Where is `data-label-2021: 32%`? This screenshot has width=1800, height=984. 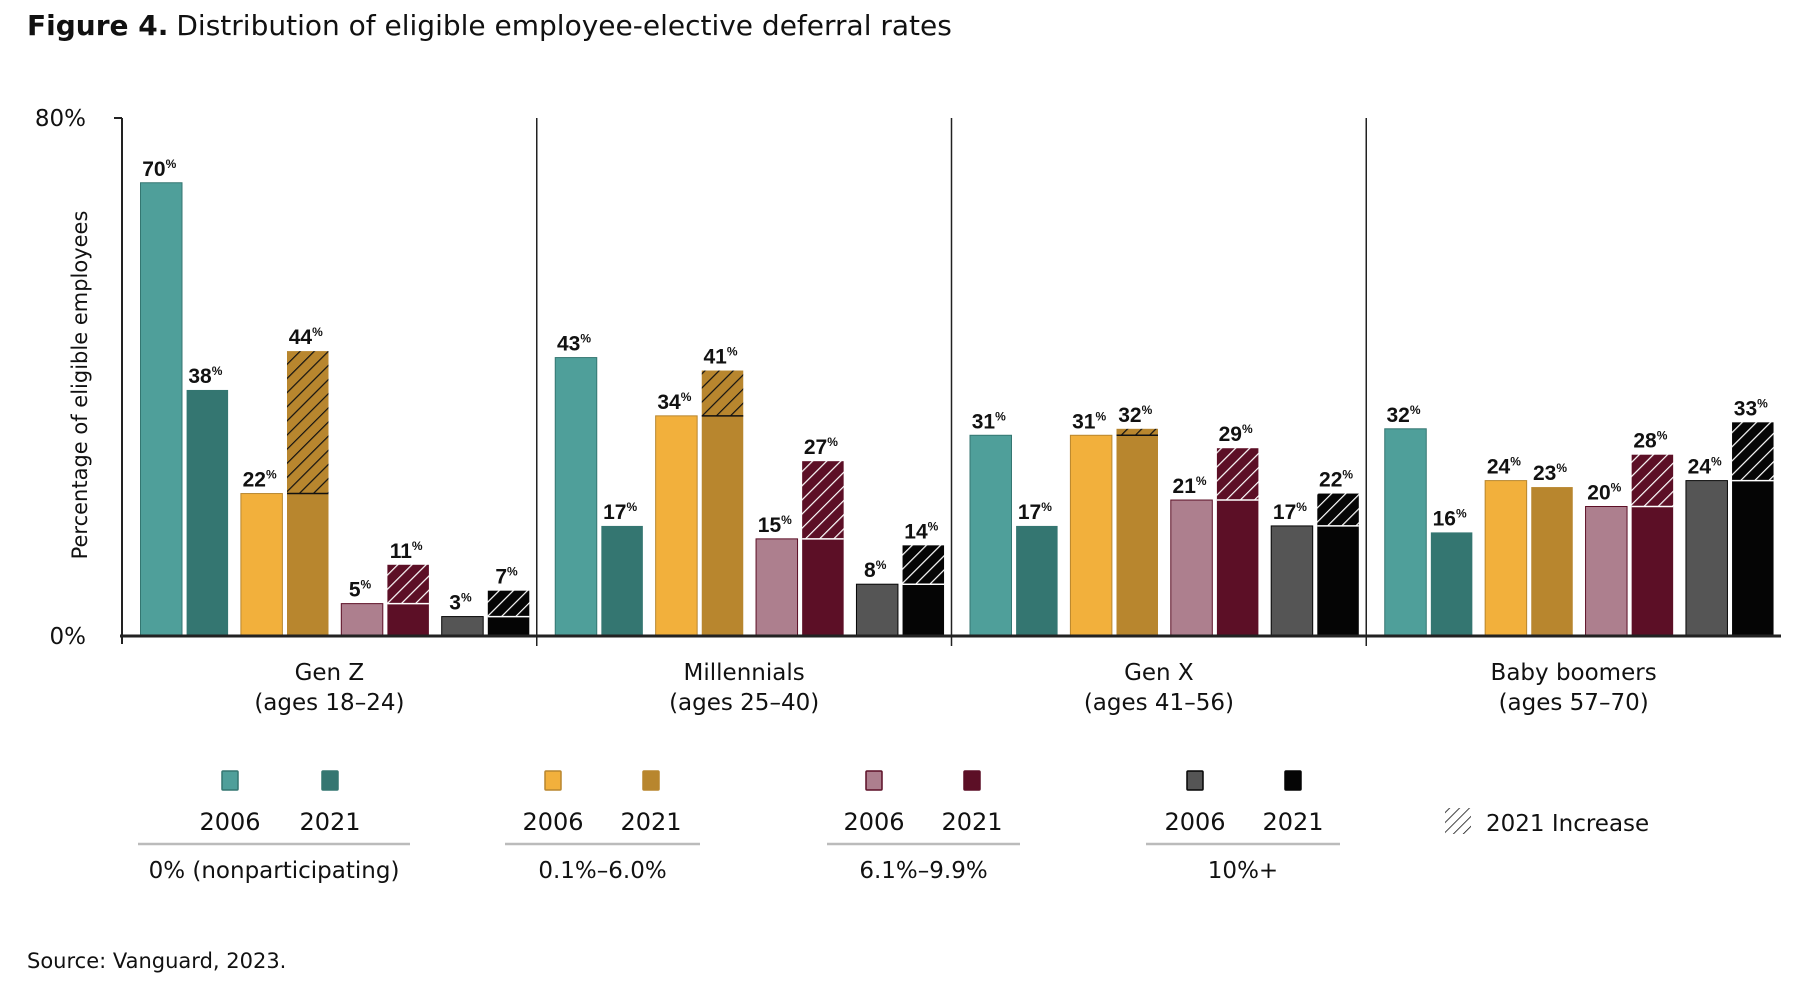 data-label-2021: 32% is located at coordinates (1135, 415).